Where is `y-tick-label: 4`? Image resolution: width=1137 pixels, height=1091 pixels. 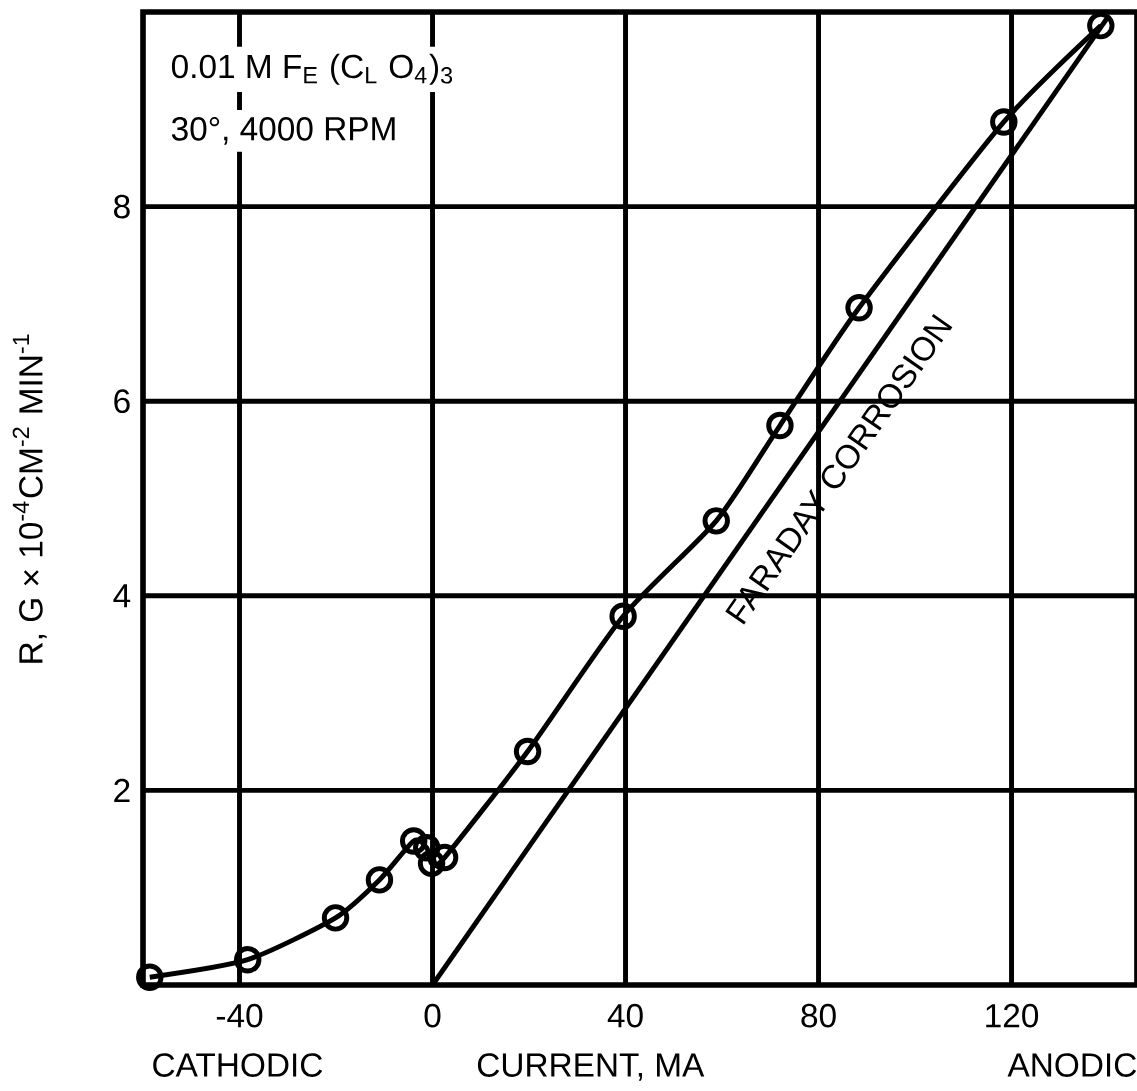
y-tick-label: 4 is located at coordinates (122, 596).